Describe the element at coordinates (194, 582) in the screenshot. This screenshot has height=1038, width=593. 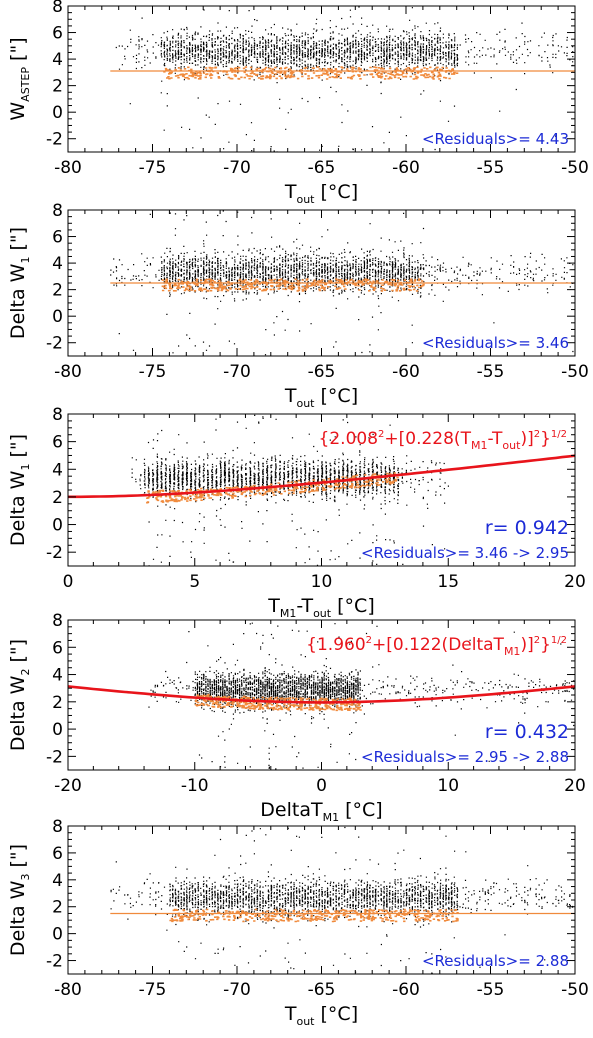
I see `x-tick-label: 5` at that location.